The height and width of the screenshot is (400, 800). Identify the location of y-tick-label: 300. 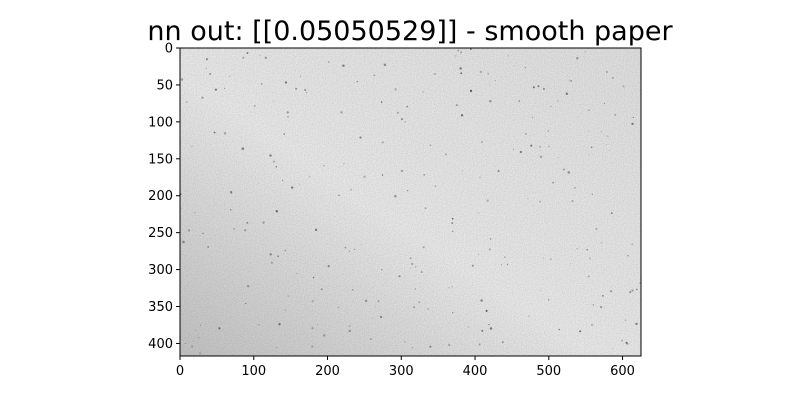
(160, 270).